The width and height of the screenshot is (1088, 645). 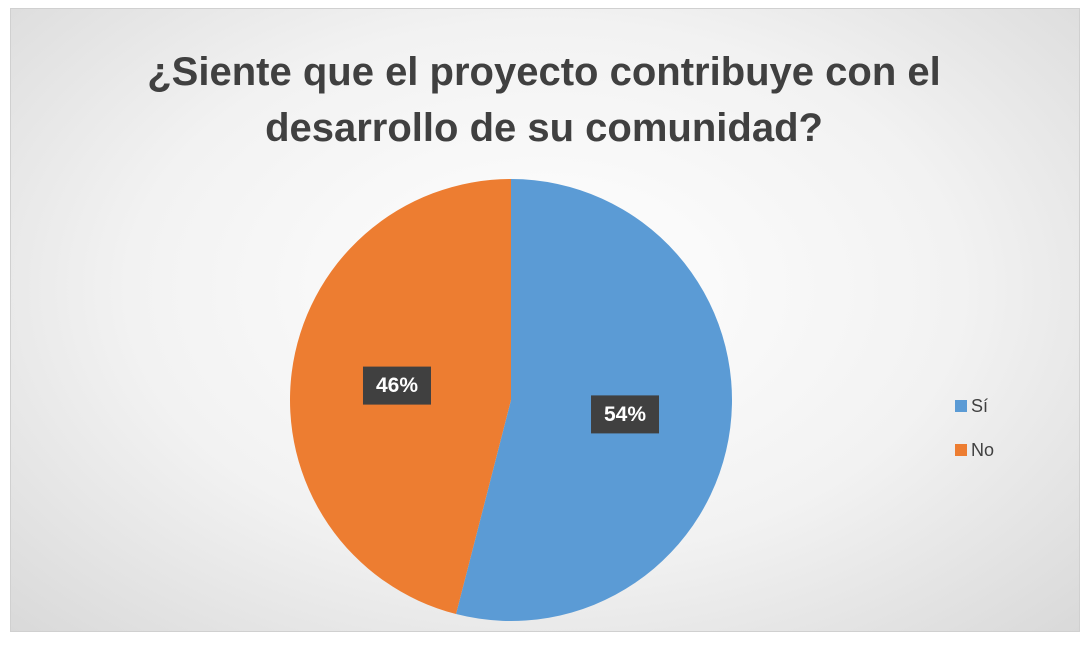 I want to click on data-label-text: 54%, so click(x=625, y=414).